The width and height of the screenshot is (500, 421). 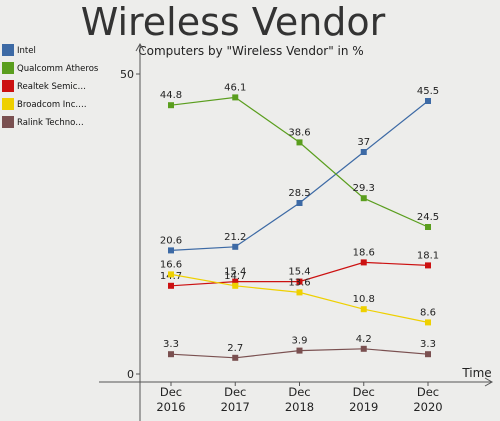 I want to click on series-2-label-2: 15.4, so click(x=299, y=272).